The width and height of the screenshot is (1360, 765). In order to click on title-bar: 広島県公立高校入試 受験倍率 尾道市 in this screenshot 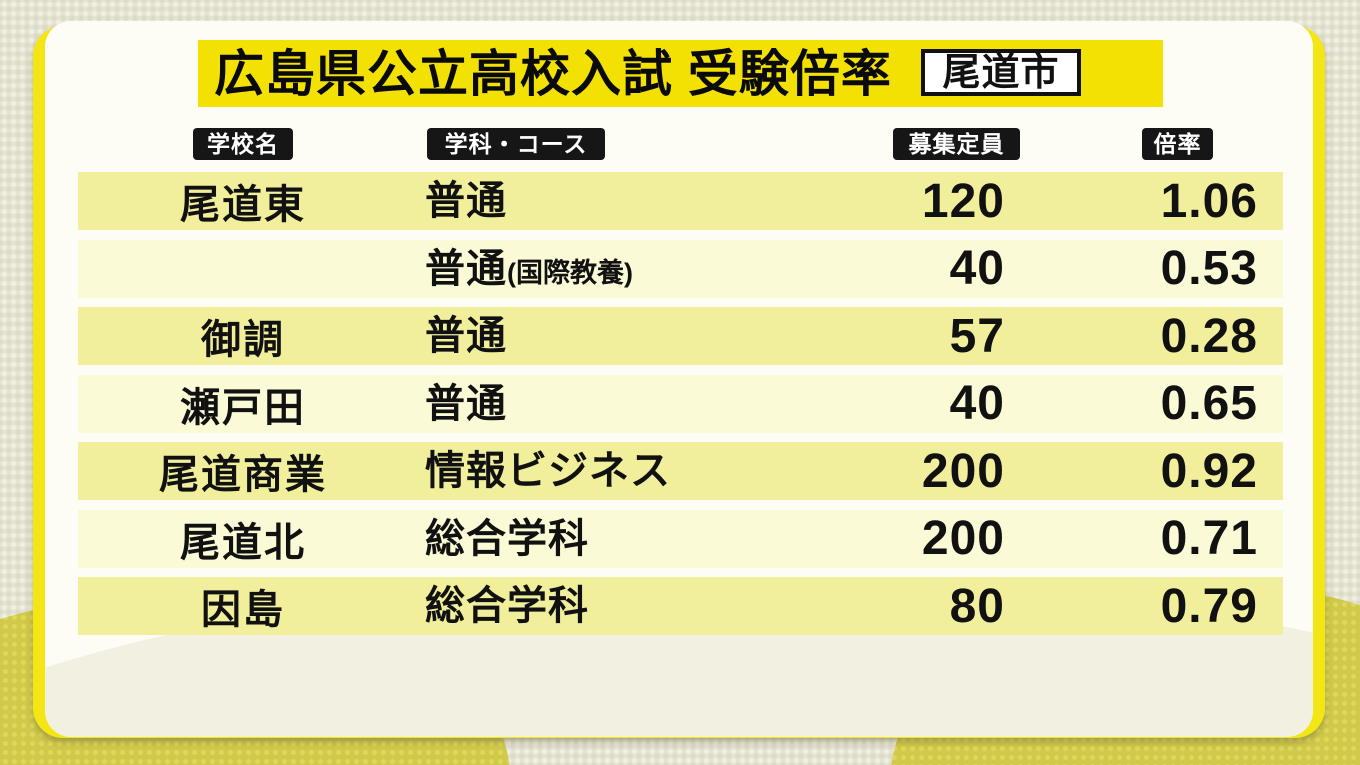, I will do `click(680, 73)`.